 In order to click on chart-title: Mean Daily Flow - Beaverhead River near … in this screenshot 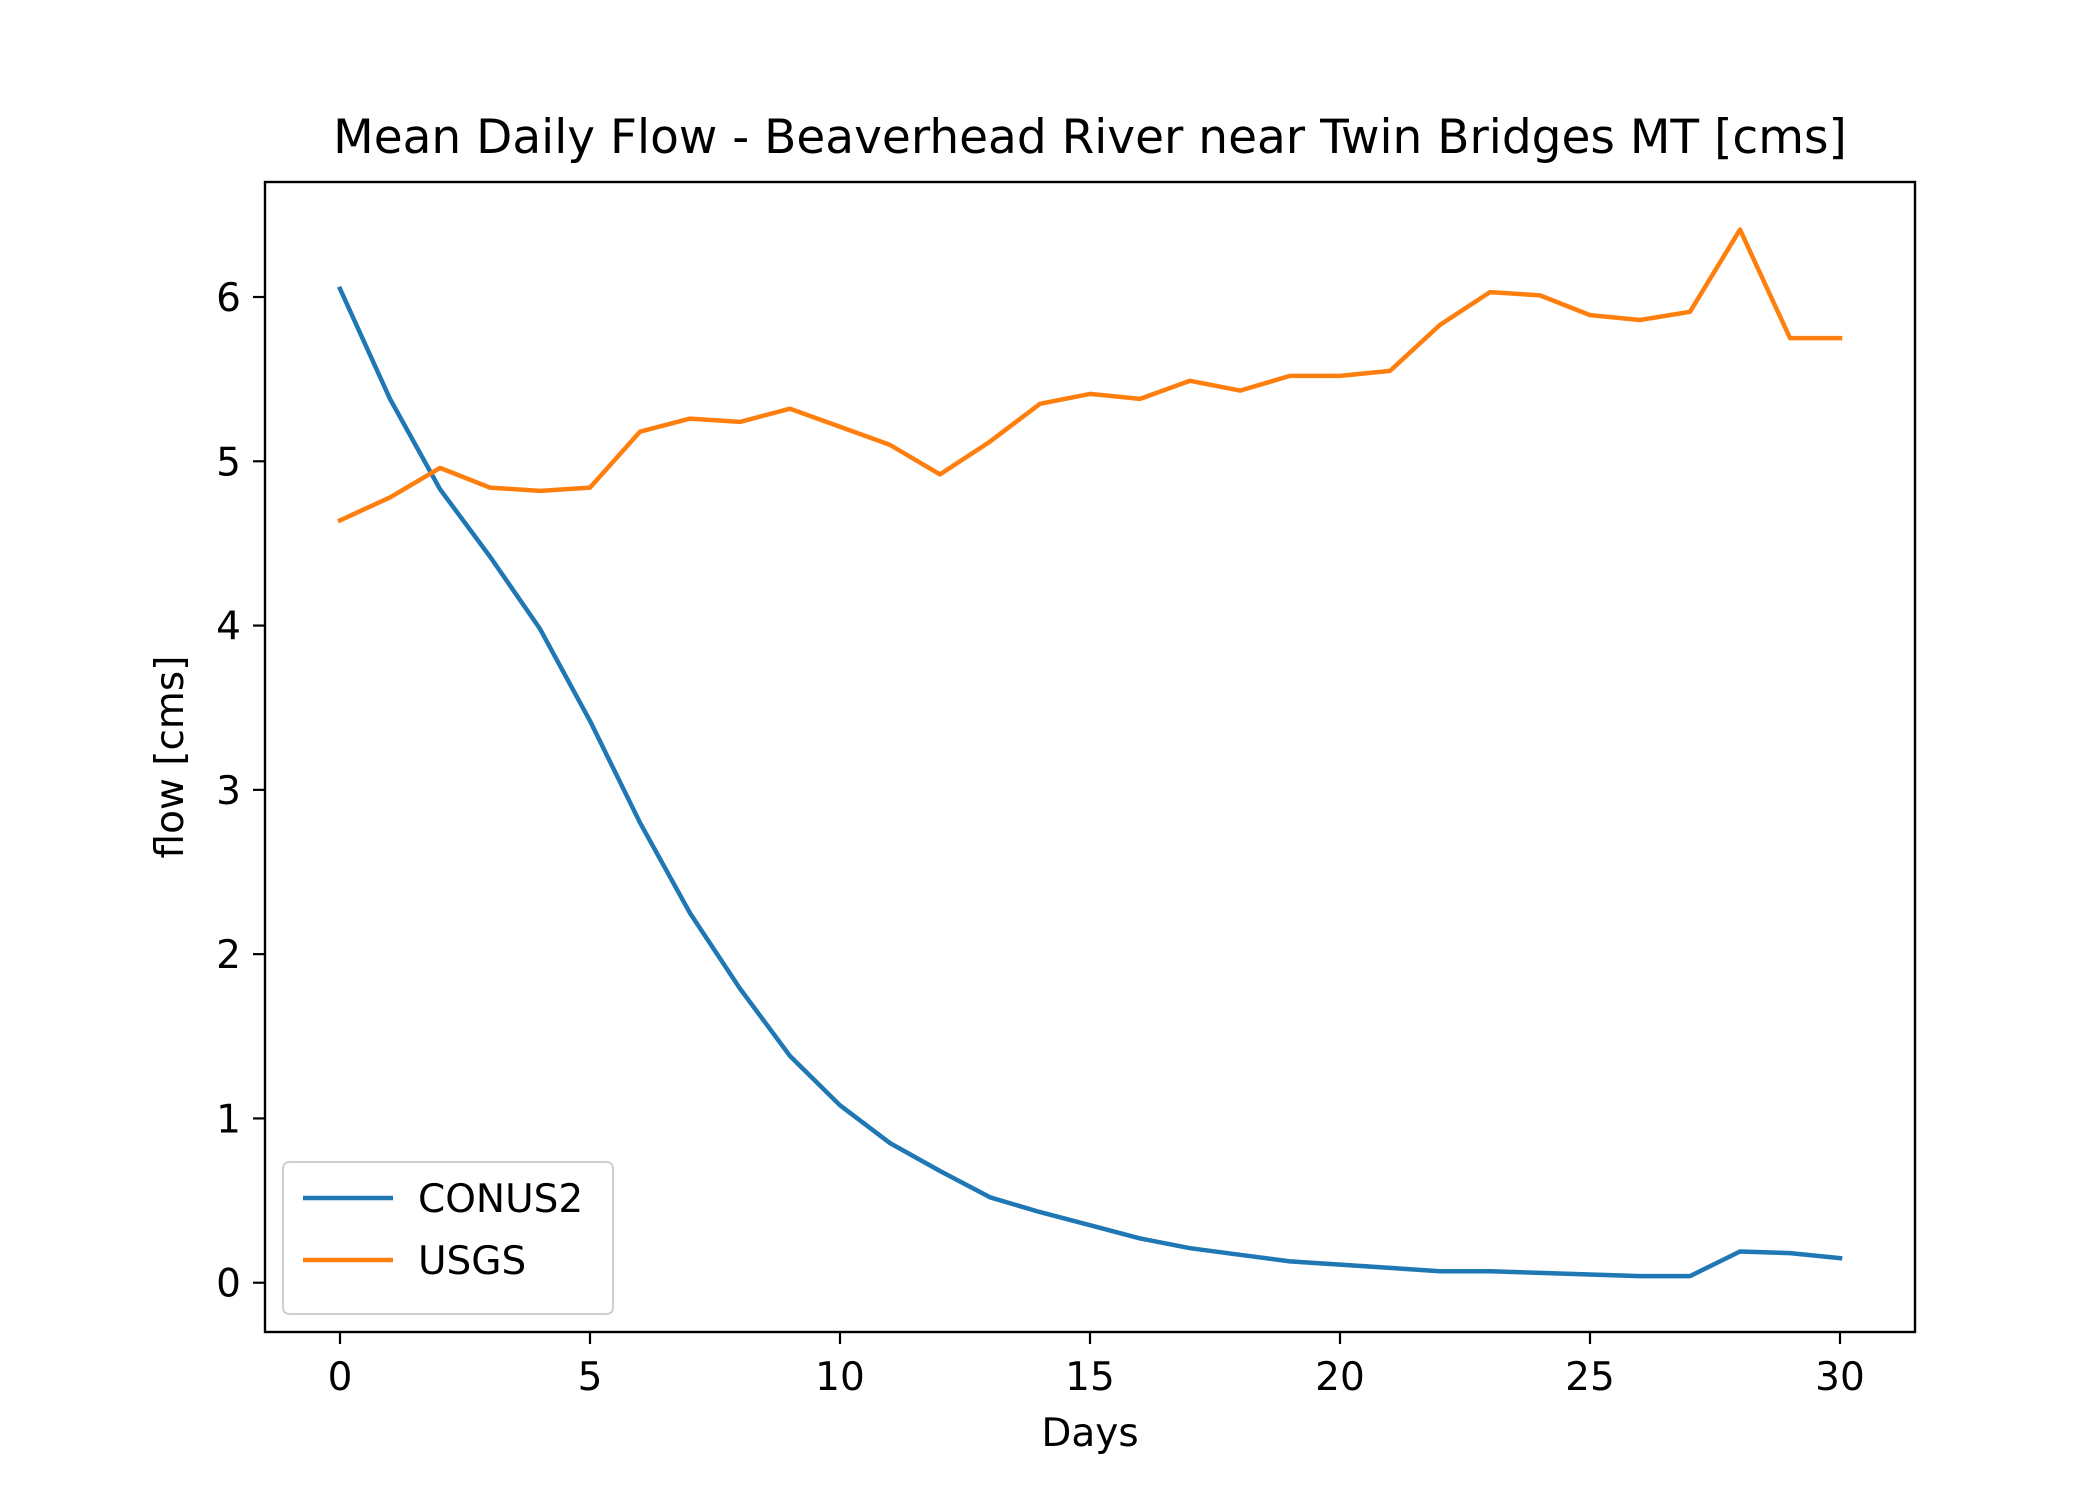, I will do `click(1090, 137)`.